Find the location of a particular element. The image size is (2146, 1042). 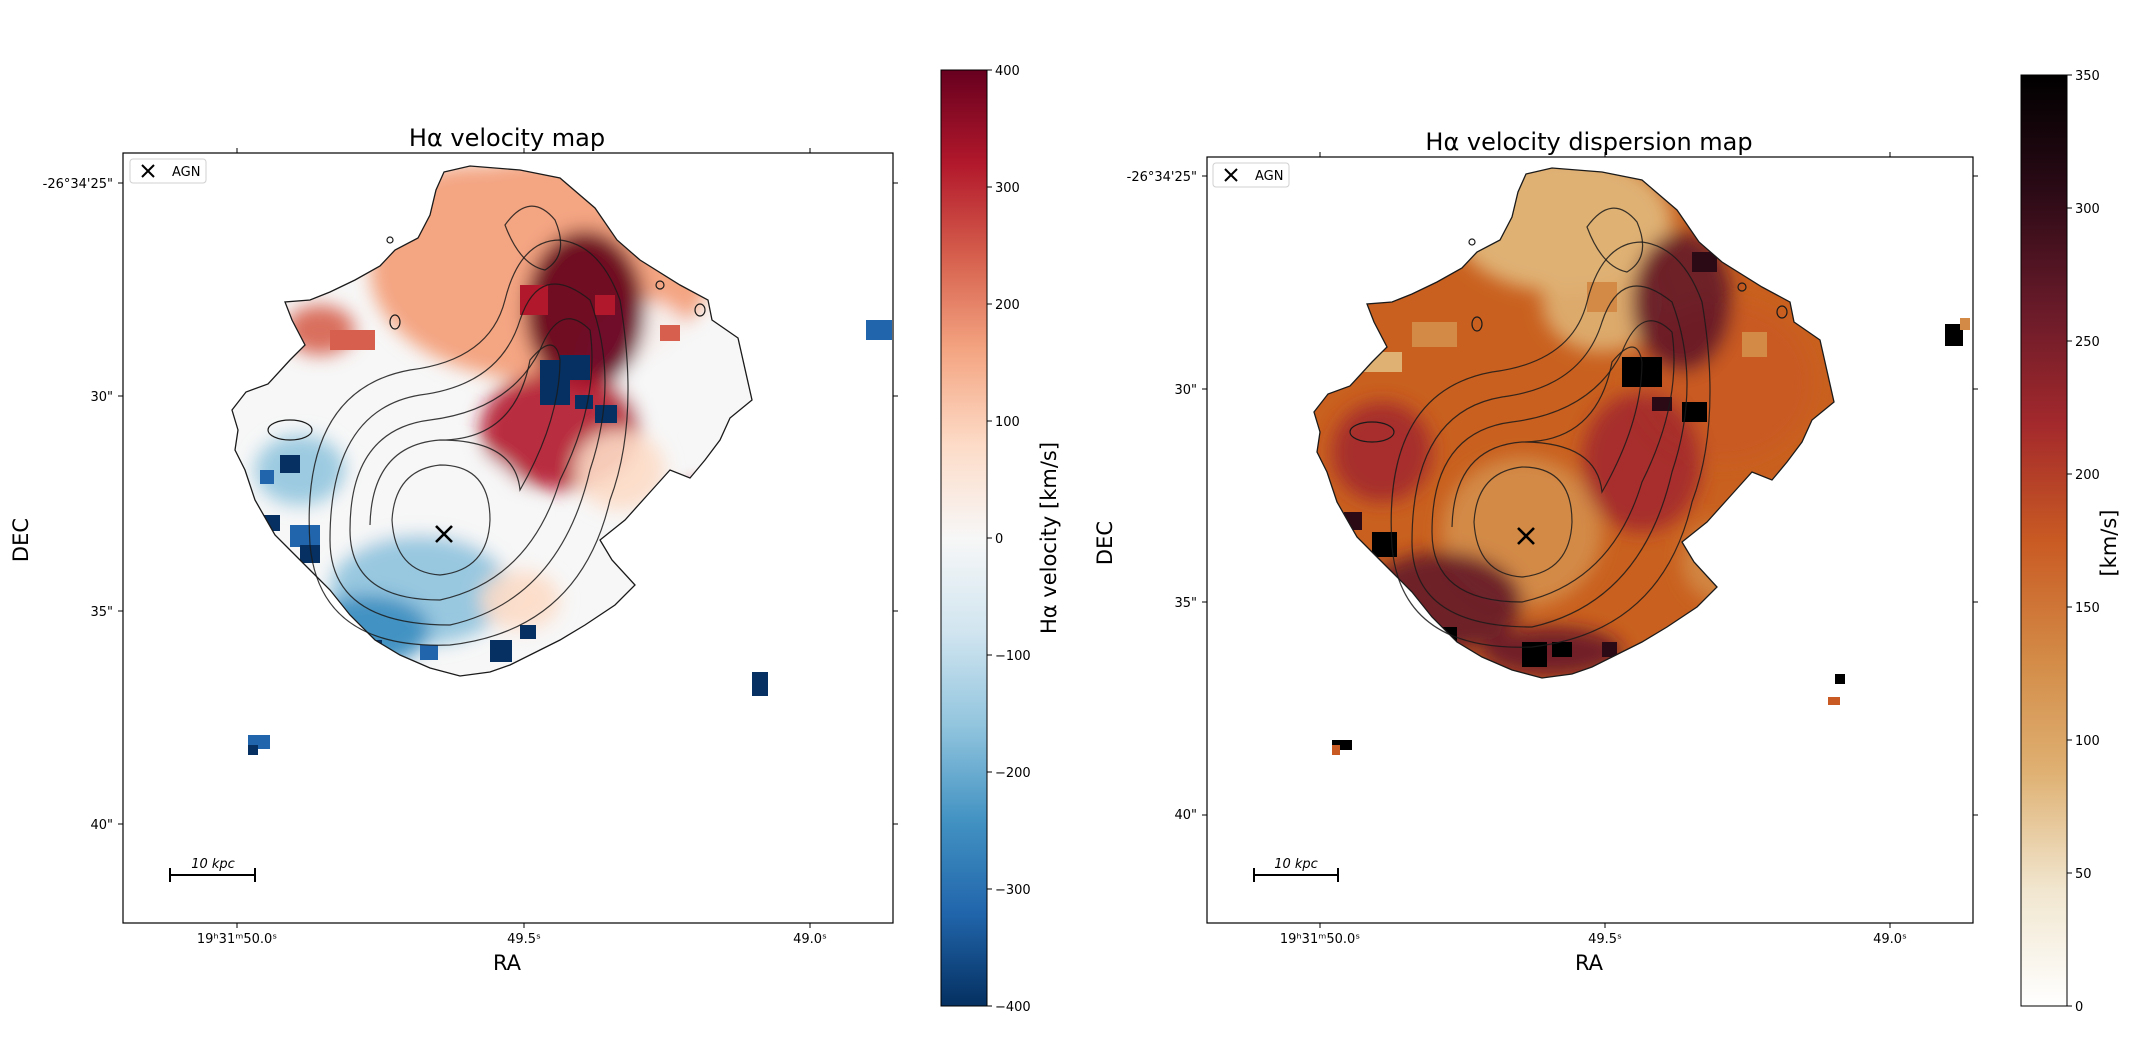

colorbar-label: Hα velocity [km/s] is located at coordinates (1049, 538).